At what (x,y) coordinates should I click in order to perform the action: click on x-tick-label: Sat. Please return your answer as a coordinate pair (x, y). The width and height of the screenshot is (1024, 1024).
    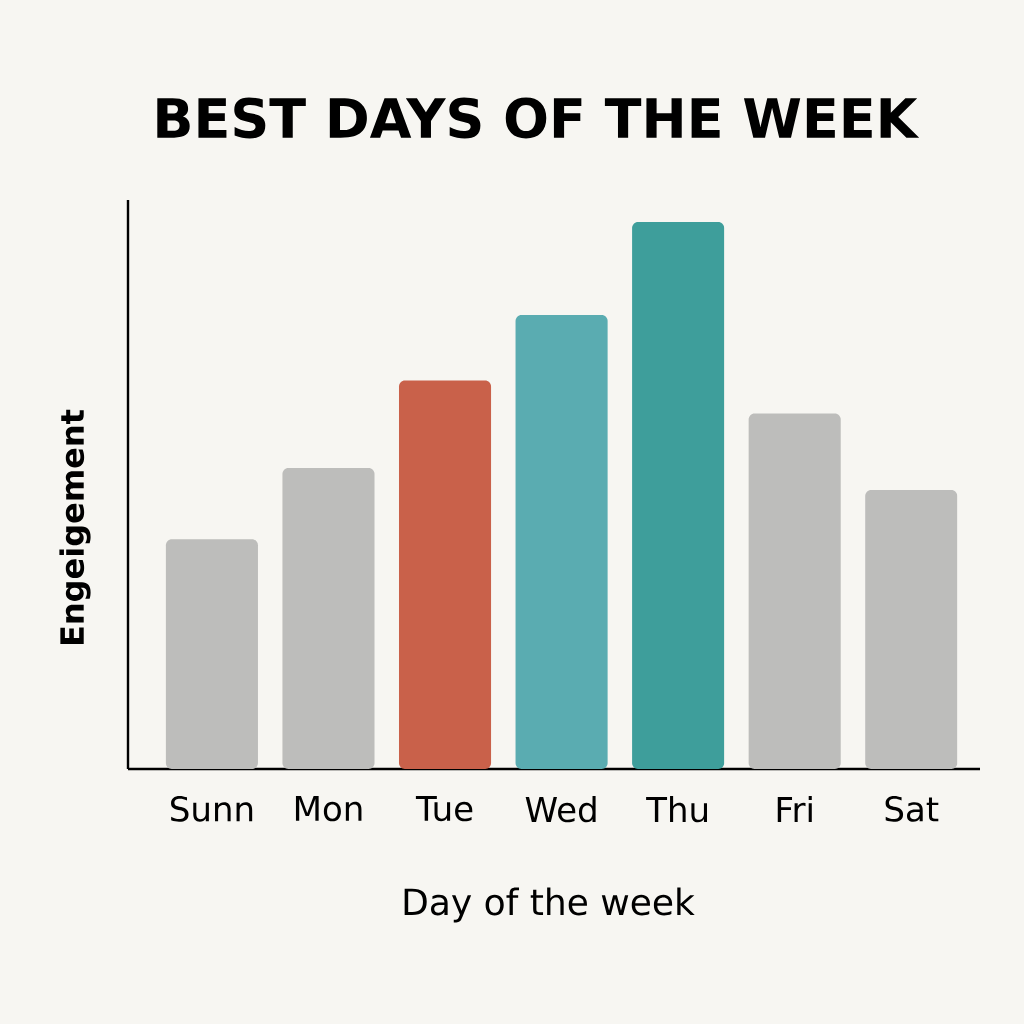
    Looking at the image, I should click on (912, 809).